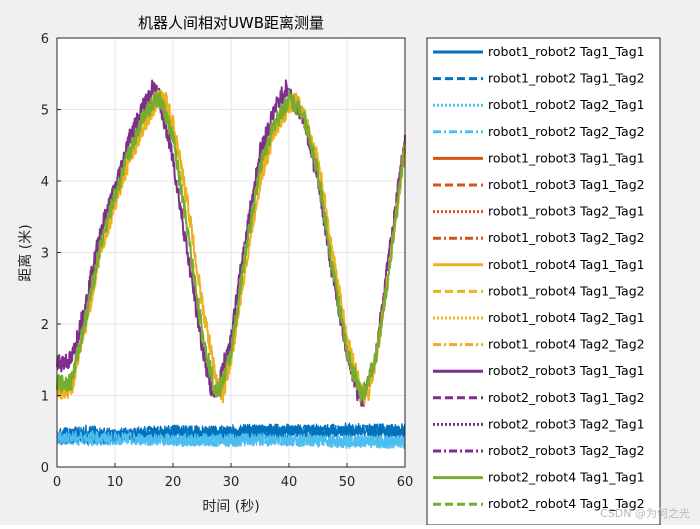 The height and width of the screenshot is (529, 700). I want to click on legend-label: robot1_robot4 Tag1_Tag2, so click(566, 290).